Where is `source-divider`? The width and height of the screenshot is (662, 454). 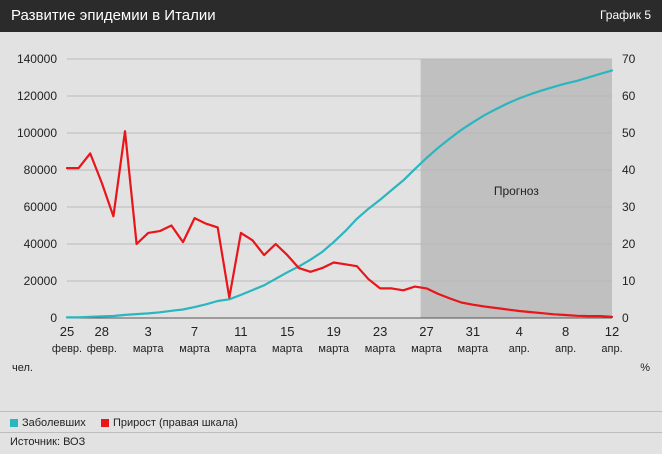
source-divider is located at coordinates (331, 432).